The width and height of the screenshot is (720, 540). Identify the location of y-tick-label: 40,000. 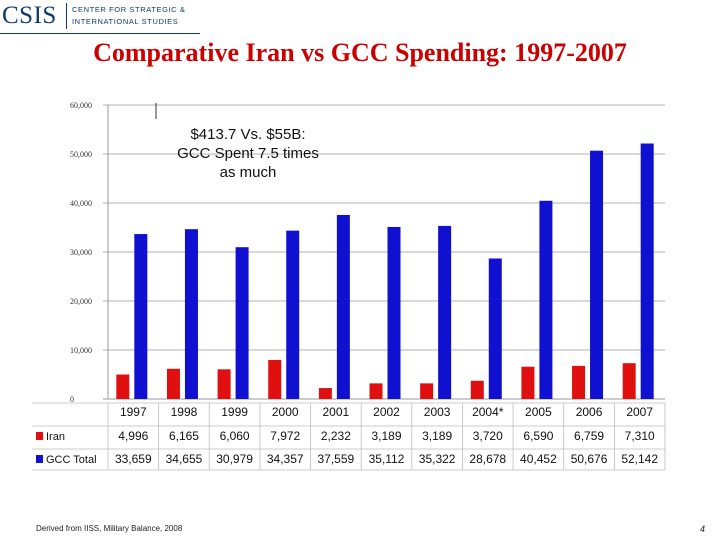
(81, 203).